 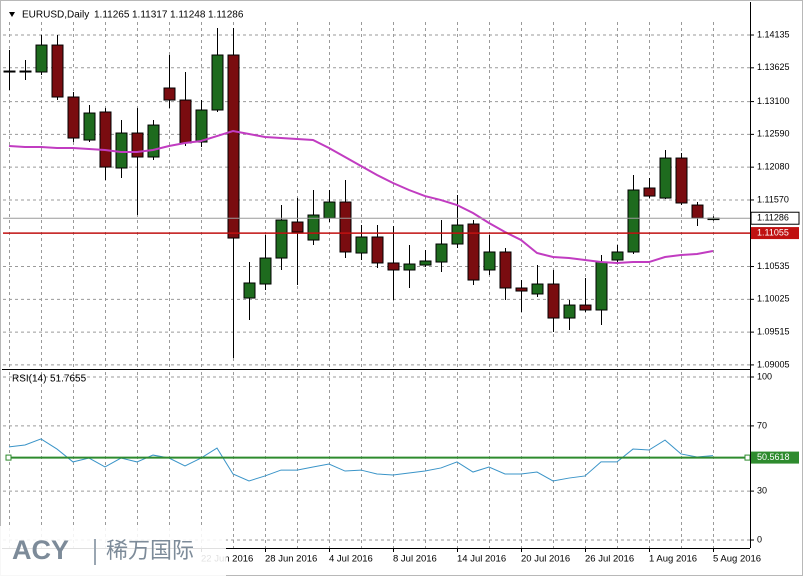 What do you see at coordinates (773, 331) in the screenshot?
I see `y-tick-label: 1.09515` at bounding box center [773, 331].